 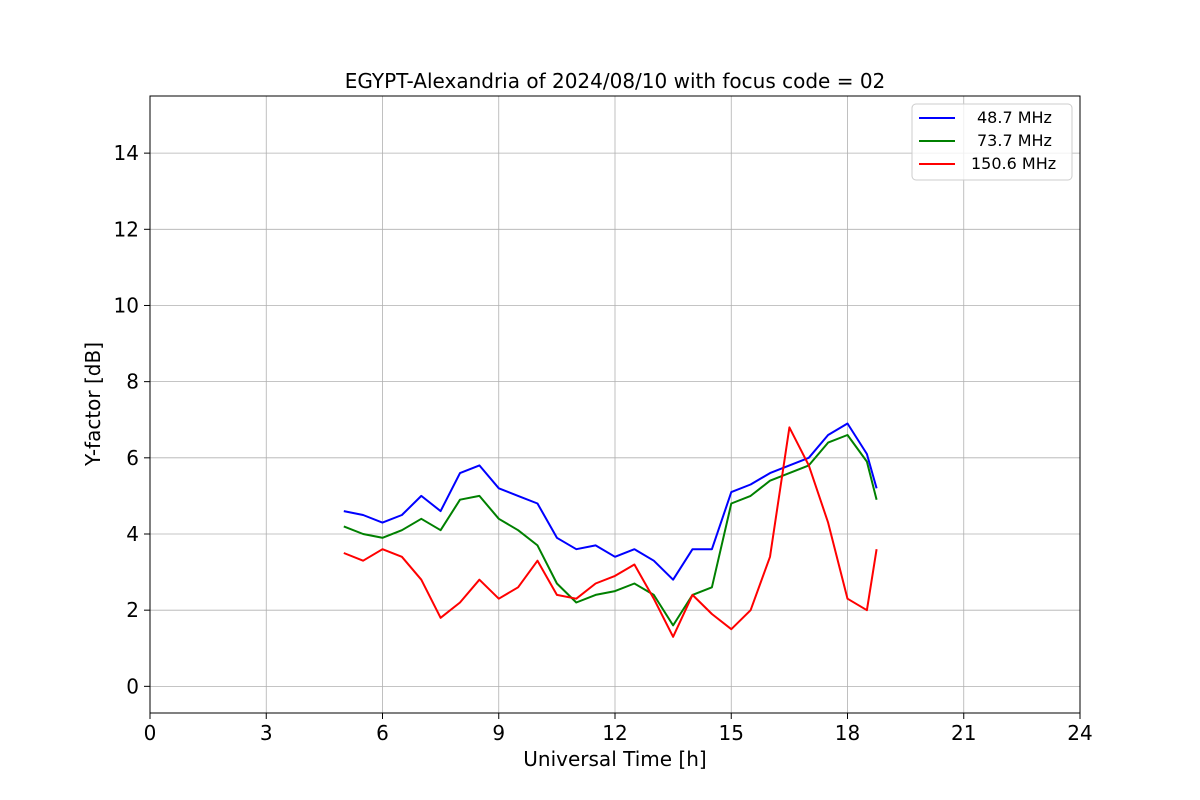 What do you see at coordinates (93, 404) in the screenshot?
I see `y-axis-label: Y-factor [dB]` at bounding box center [93, 404].